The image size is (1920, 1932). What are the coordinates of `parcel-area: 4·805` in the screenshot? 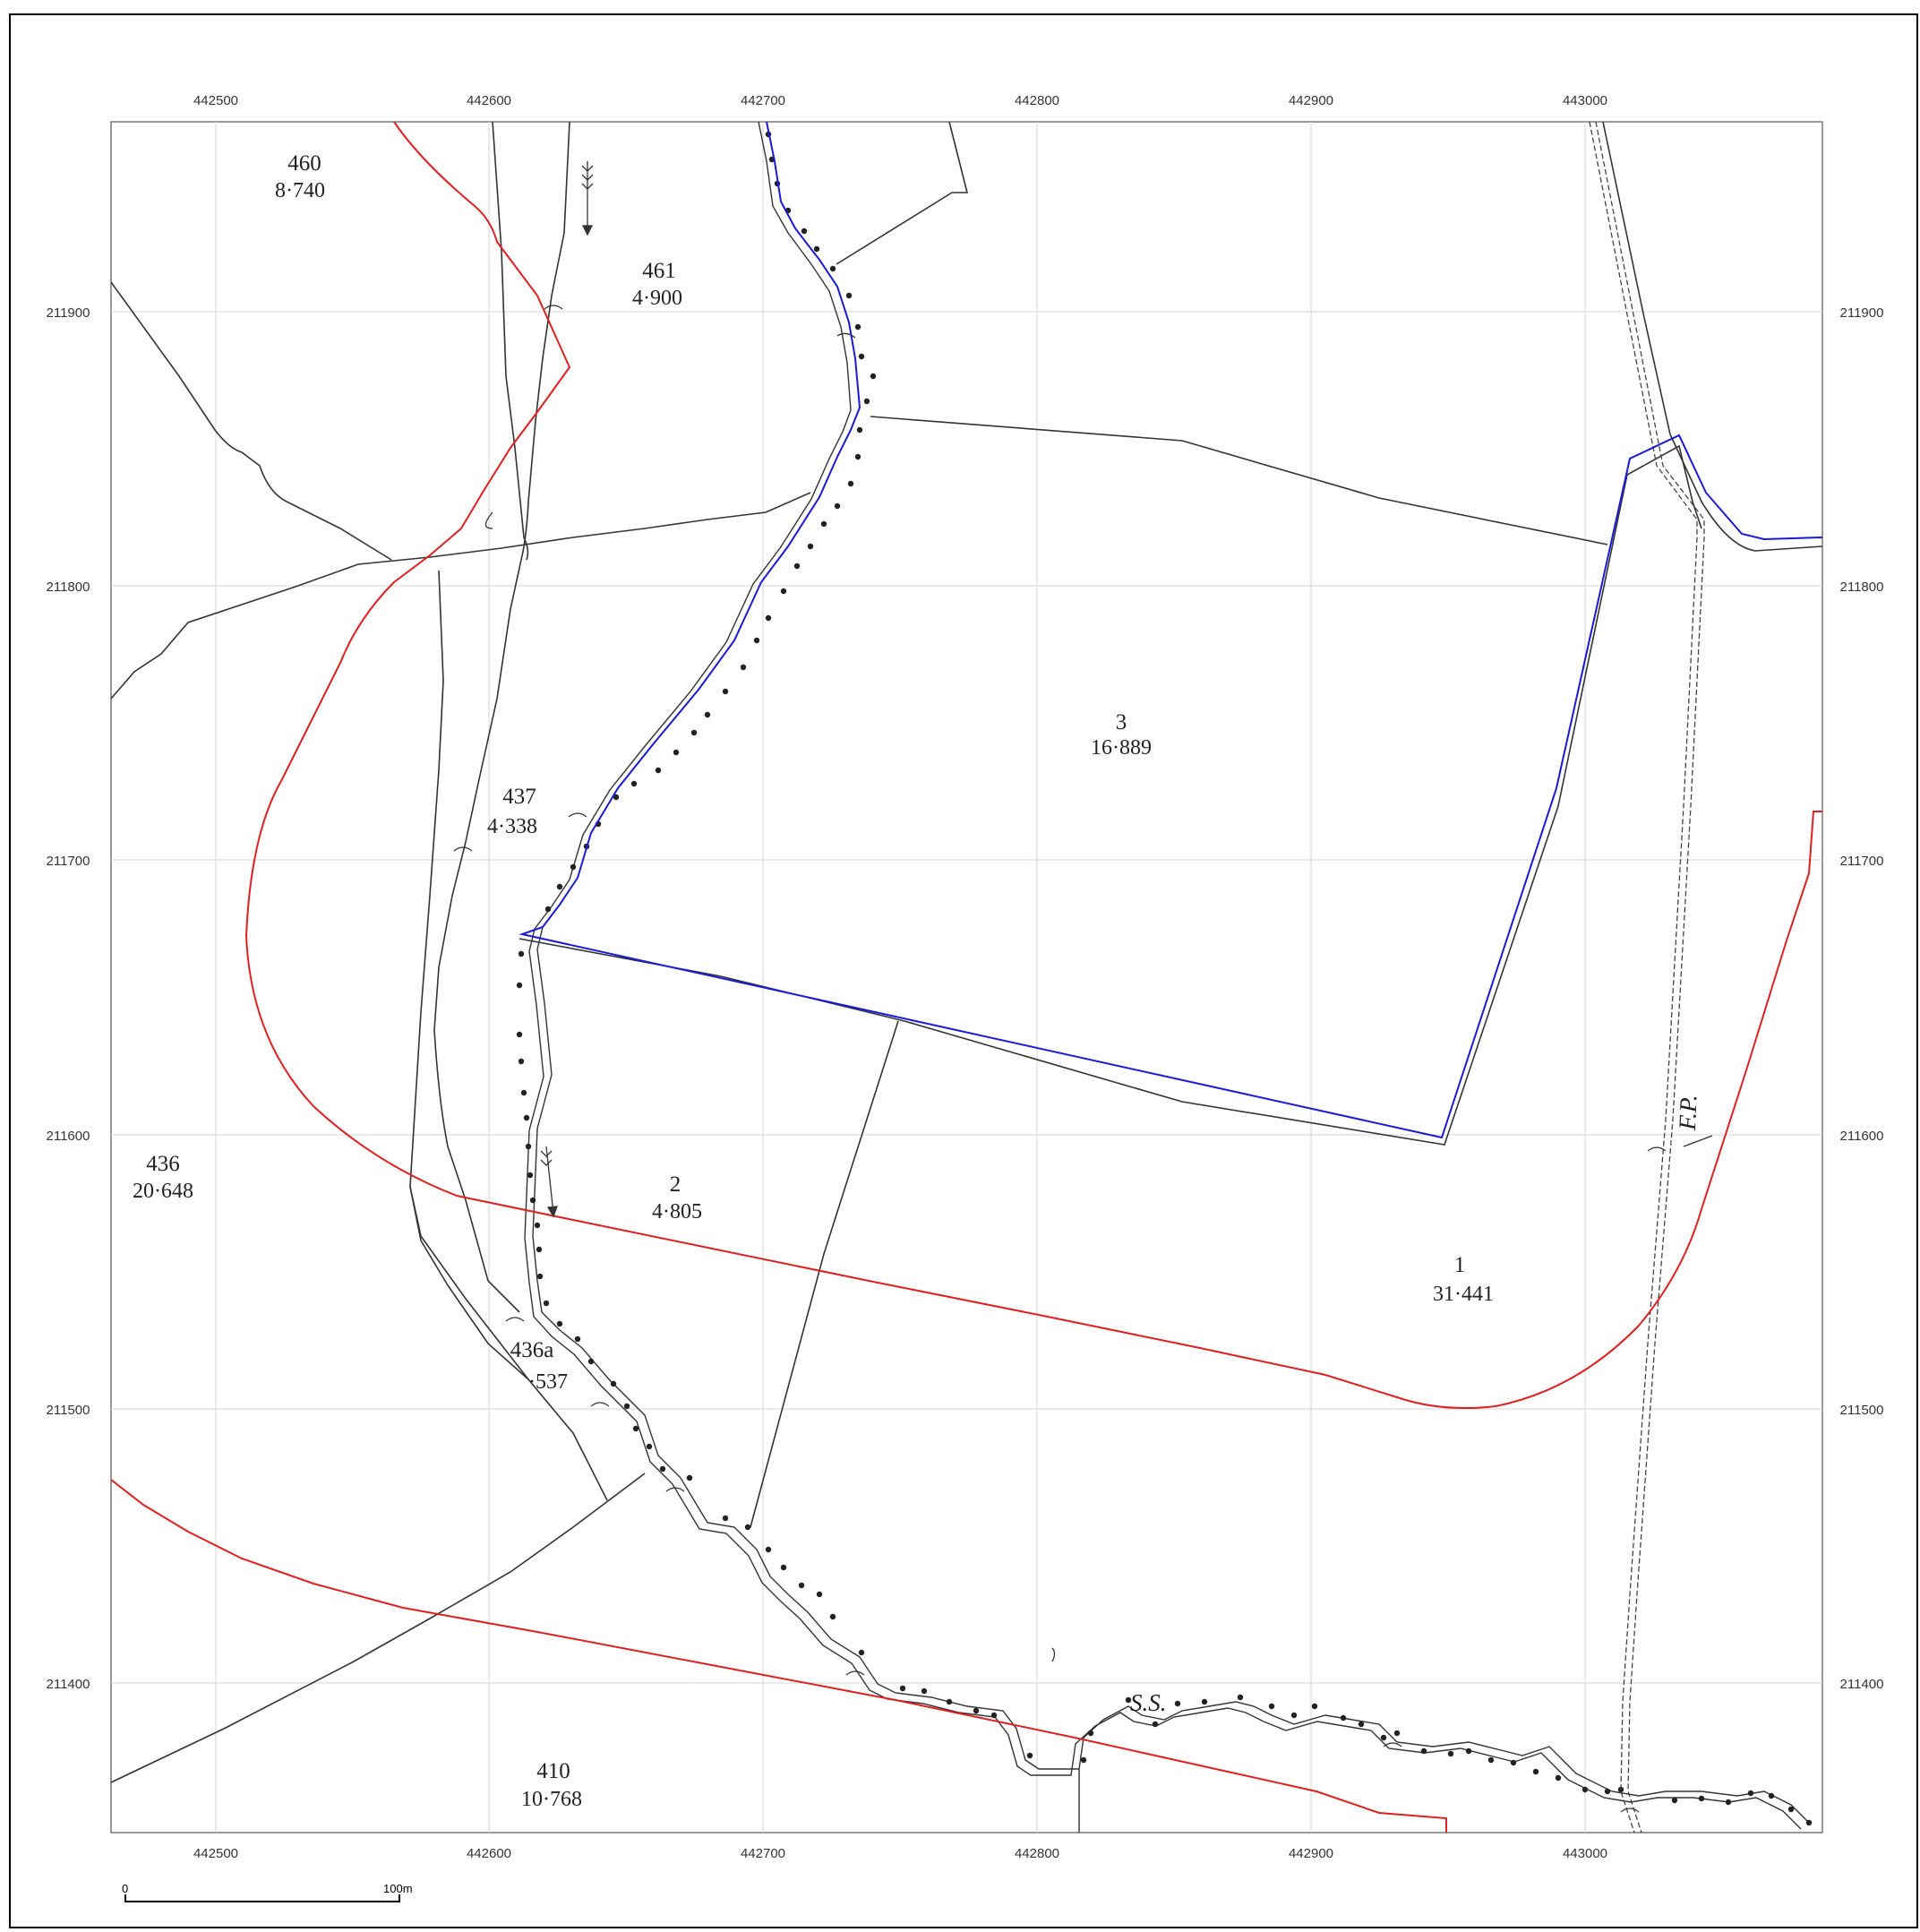 It's located at (677, 1212).